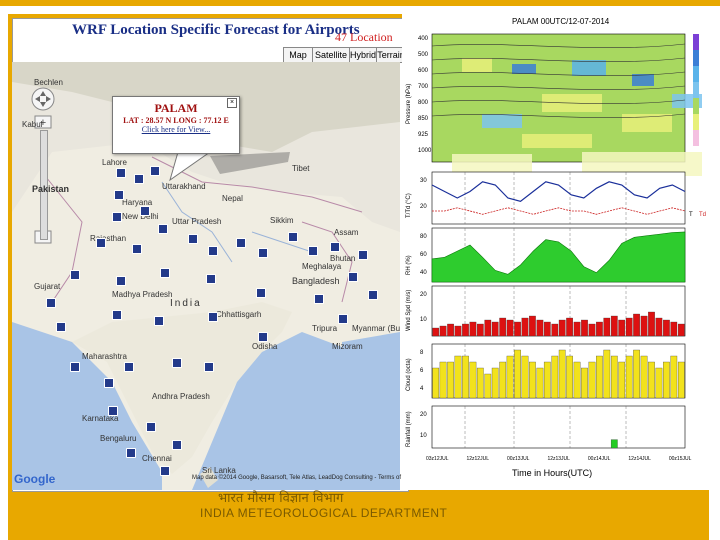 The height and width of the screenshot is (540, 720). What do you see at coordinates (298, 55) in the screenshot?
I see `map-type-button-map: Map` at bounding box center [298, 55].